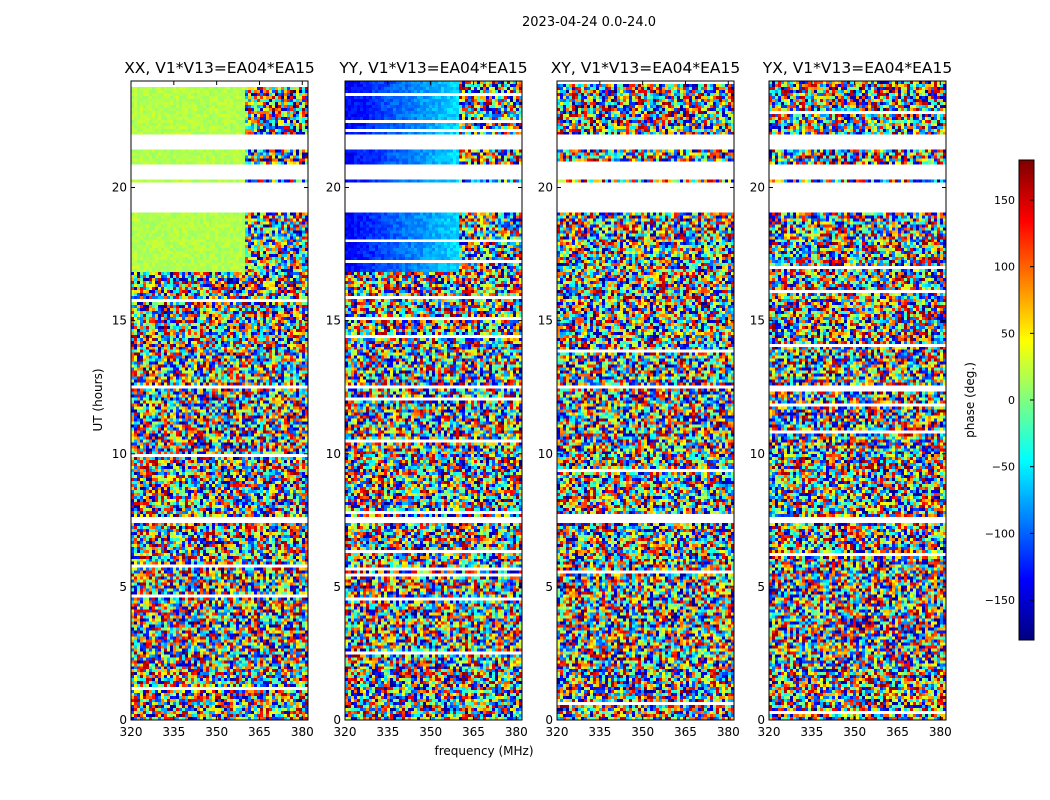  I want to click on panel-title: XY, V1*V13=EA04*EA15, so click(645, 68).